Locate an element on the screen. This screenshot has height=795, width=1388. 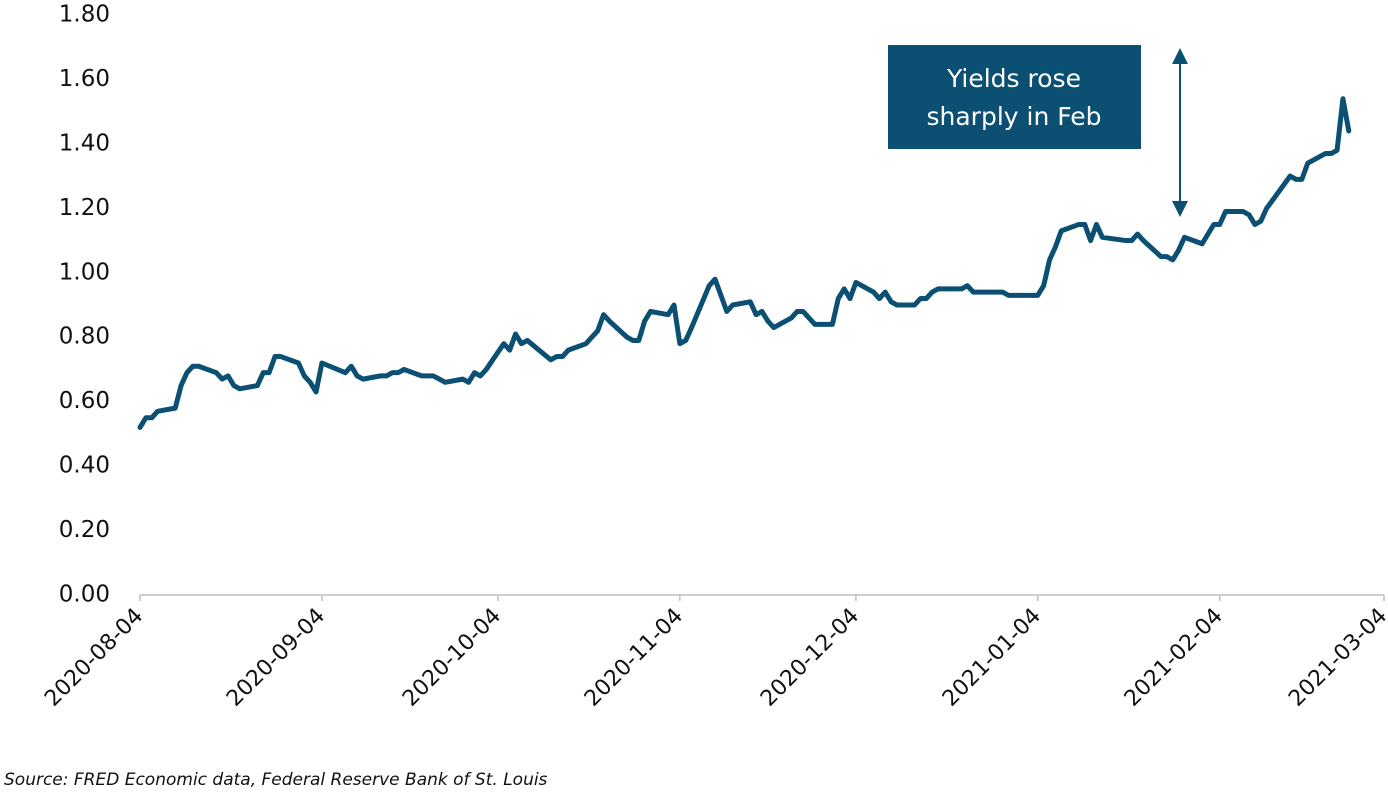
x-tick-label: 2021-02-04 is located at coordinates (1174, 658).